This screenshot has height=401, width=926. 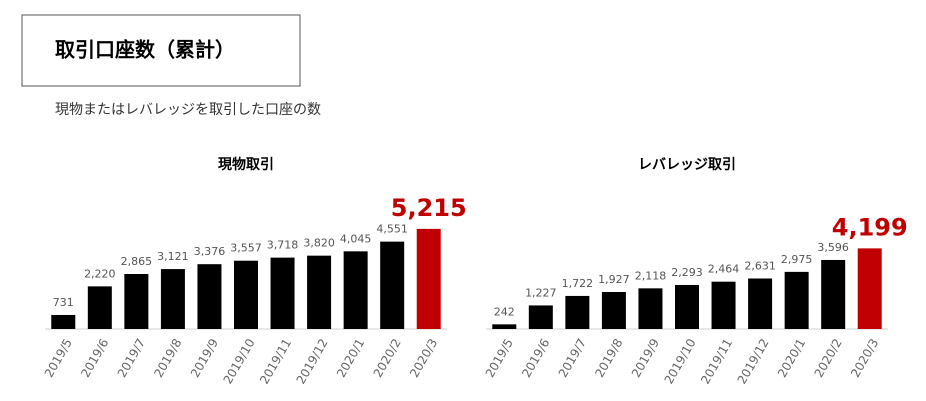 I want to click on value-label: 2,631, so click(x=760, y=265).